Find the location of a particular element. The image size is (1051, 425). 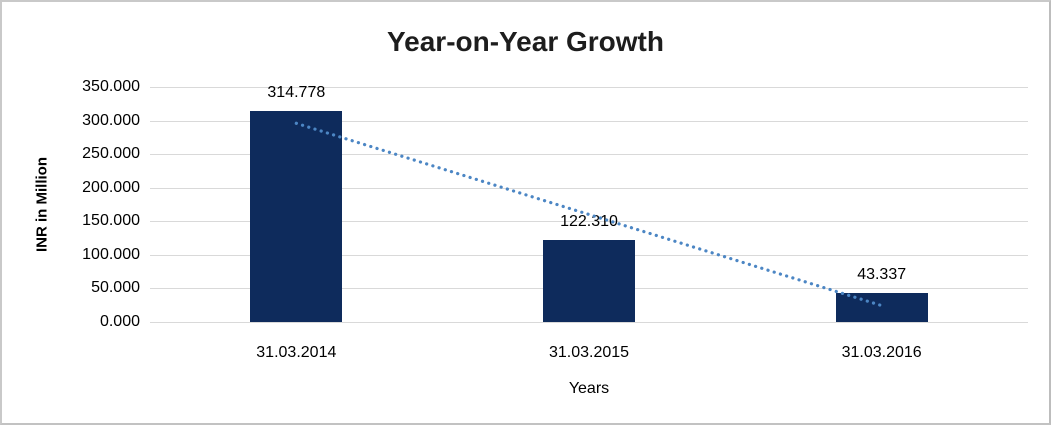

x-tick-label: 31.03.2016 is located at coordinates (881, 352).